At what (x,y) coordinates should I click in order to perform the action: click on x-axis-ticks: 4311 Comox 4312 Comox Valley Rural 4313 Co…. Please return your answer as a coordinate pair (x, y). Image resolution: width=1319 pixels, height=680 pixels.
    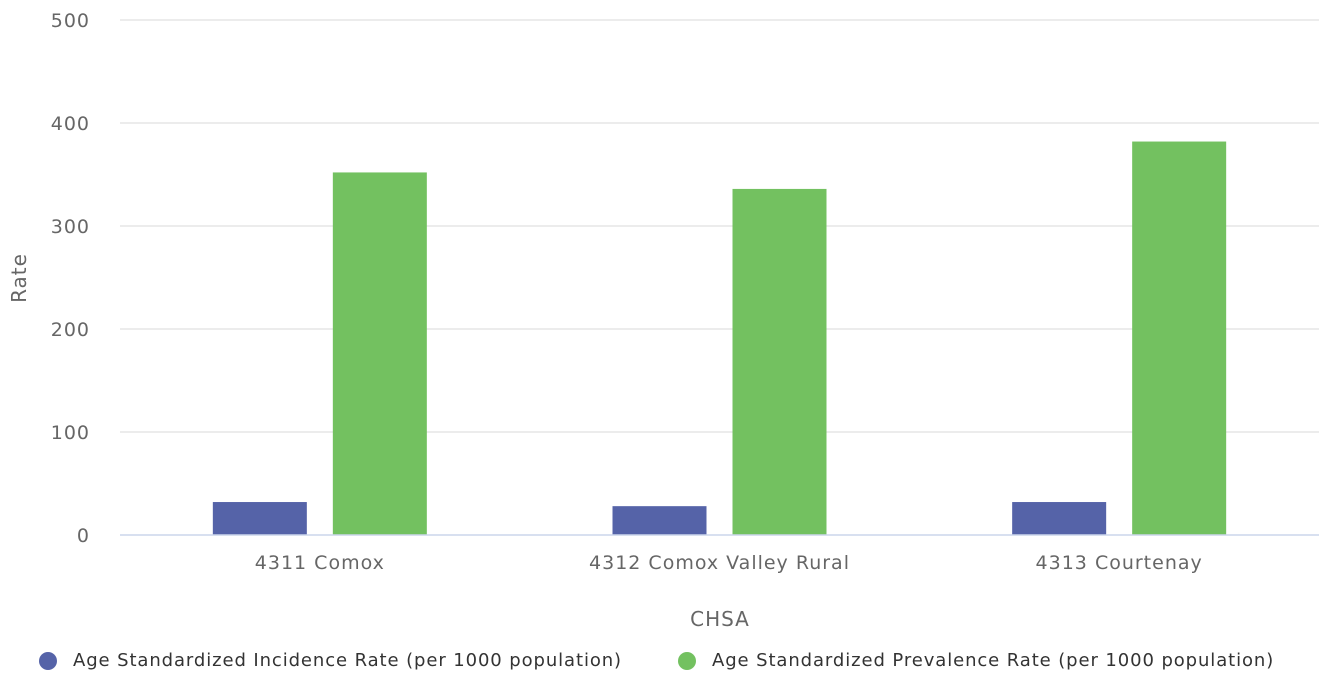
    Looking at the image, I should click on (729, 563).